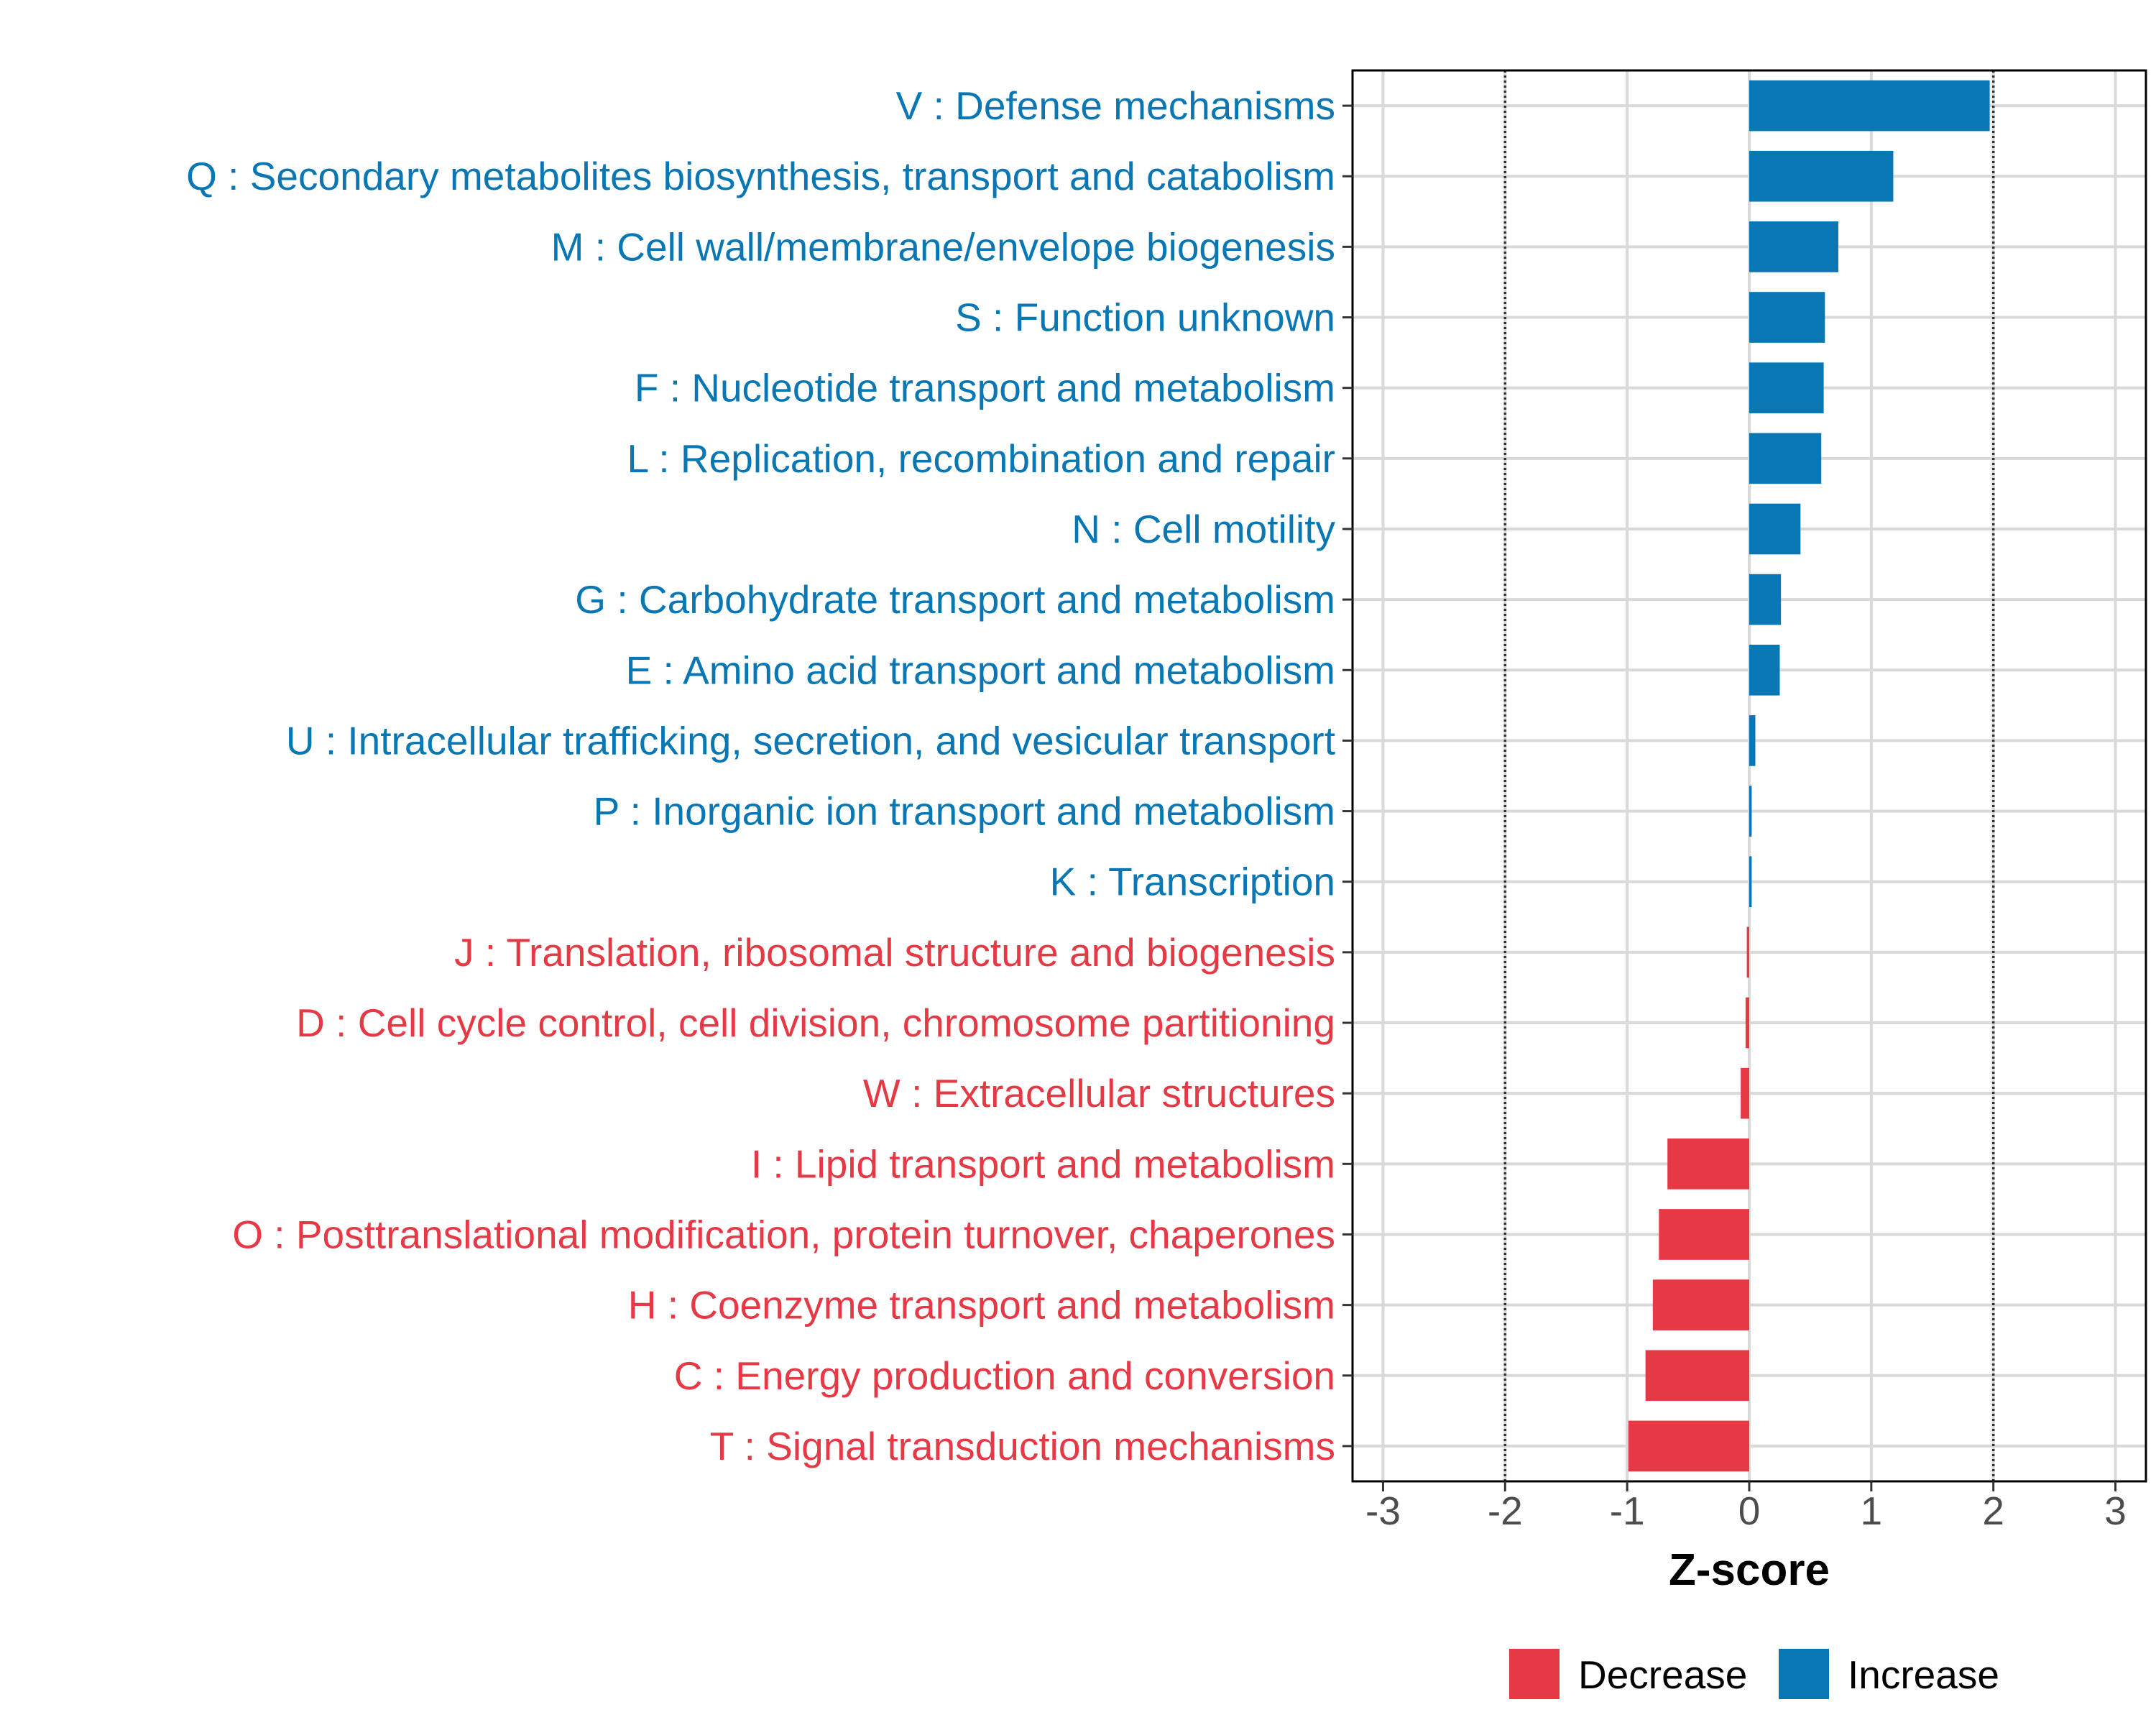 This screenshot has height=1725, width=2156. Describe the element at coordinates (2115, 1511) in the screenshot. I see `x-tick-label: 3` at that location.